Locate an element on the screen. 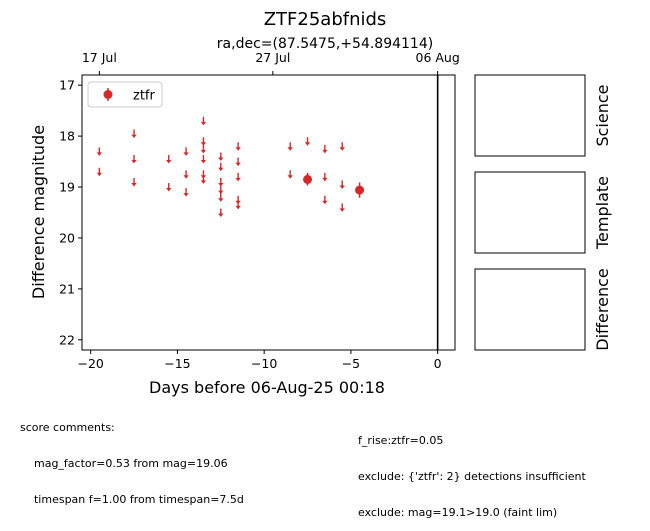  chart-title: ZTF25abfnids is located at coordinates (325, 19).